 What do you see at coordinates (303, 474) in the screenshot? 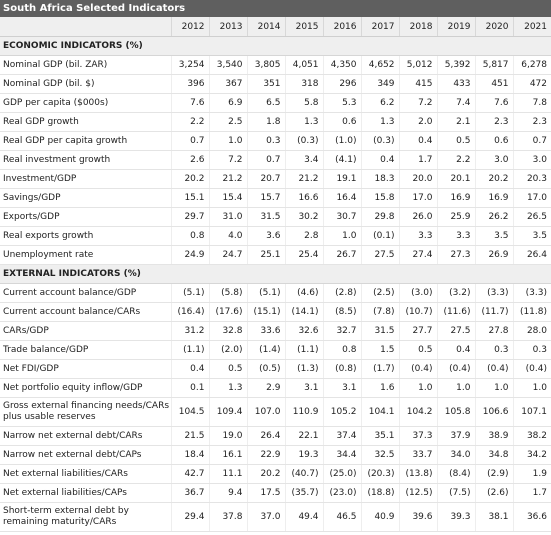
I see `table-cell: (40.7)` at bounding box center [303, 474].